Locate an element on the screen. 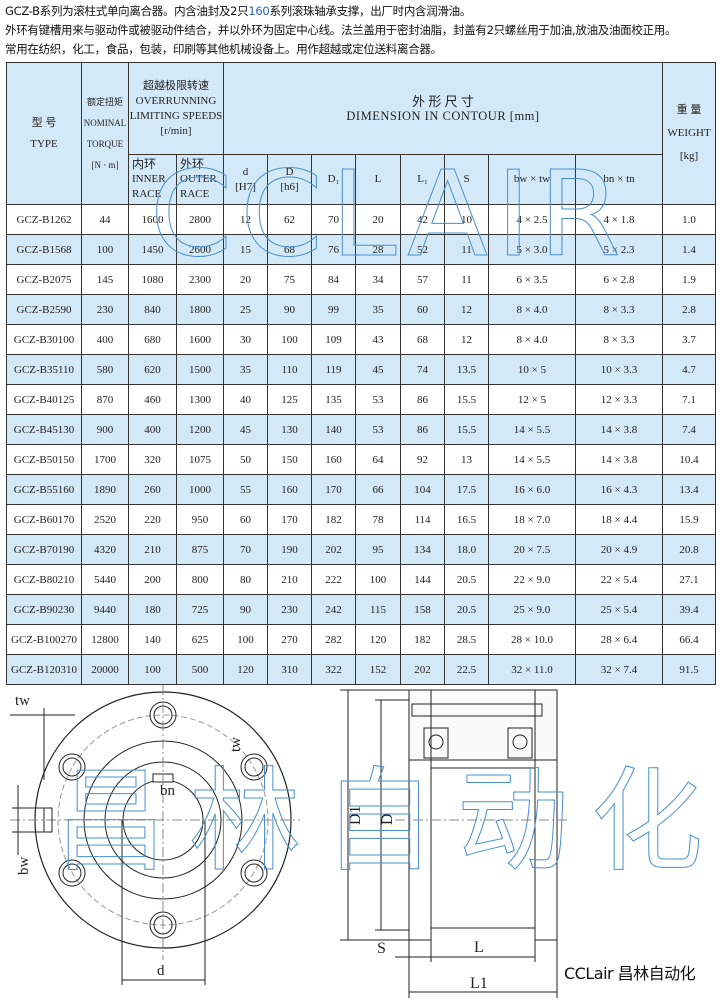 The height and width of the screenshot is (1000, 728). cell-bw-tw: 8 × 4.0 is located at coordinates (532, 339).